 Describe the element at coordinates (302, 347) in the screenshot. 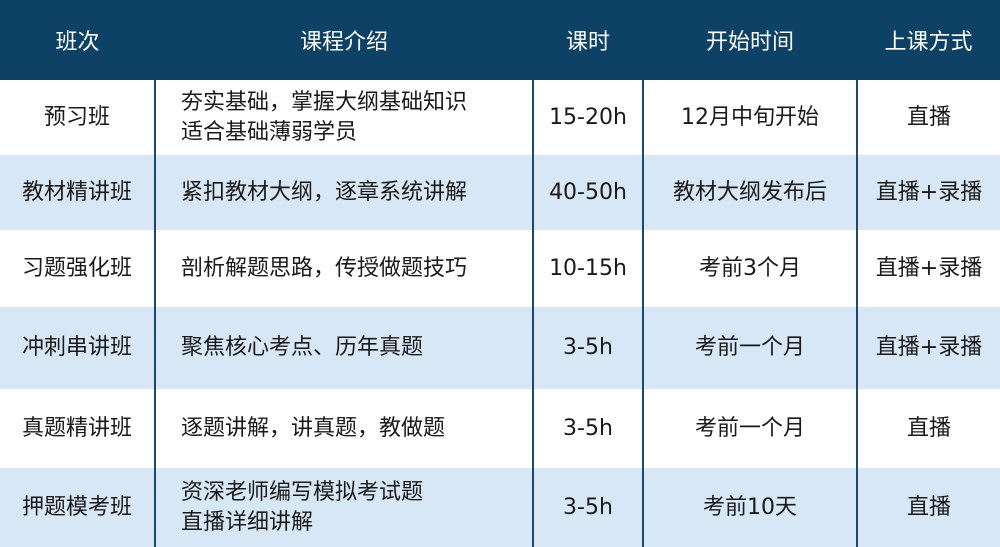

I see `intro-line: 聚焦核心考点、历年真题` at that location.